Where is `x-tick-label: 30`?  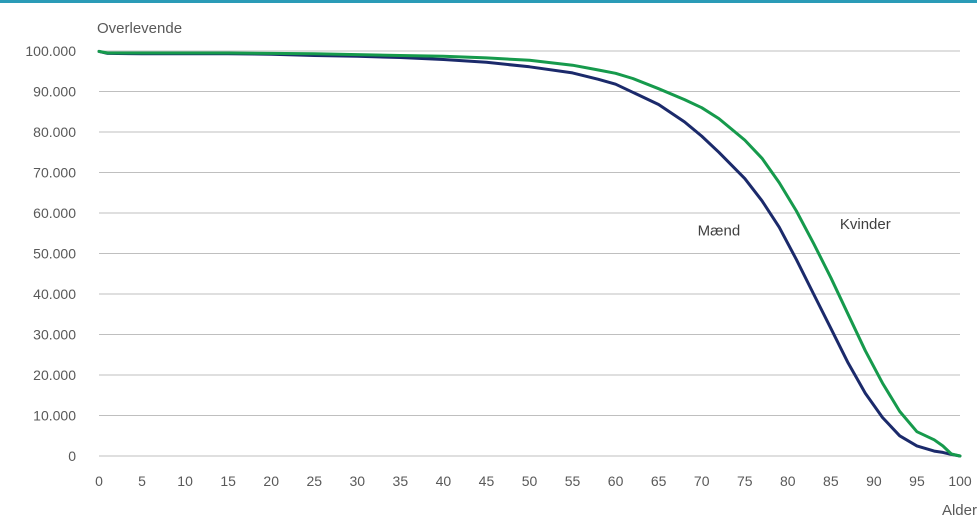
x-tick-label: 30 is located at coordinates (358, 481).